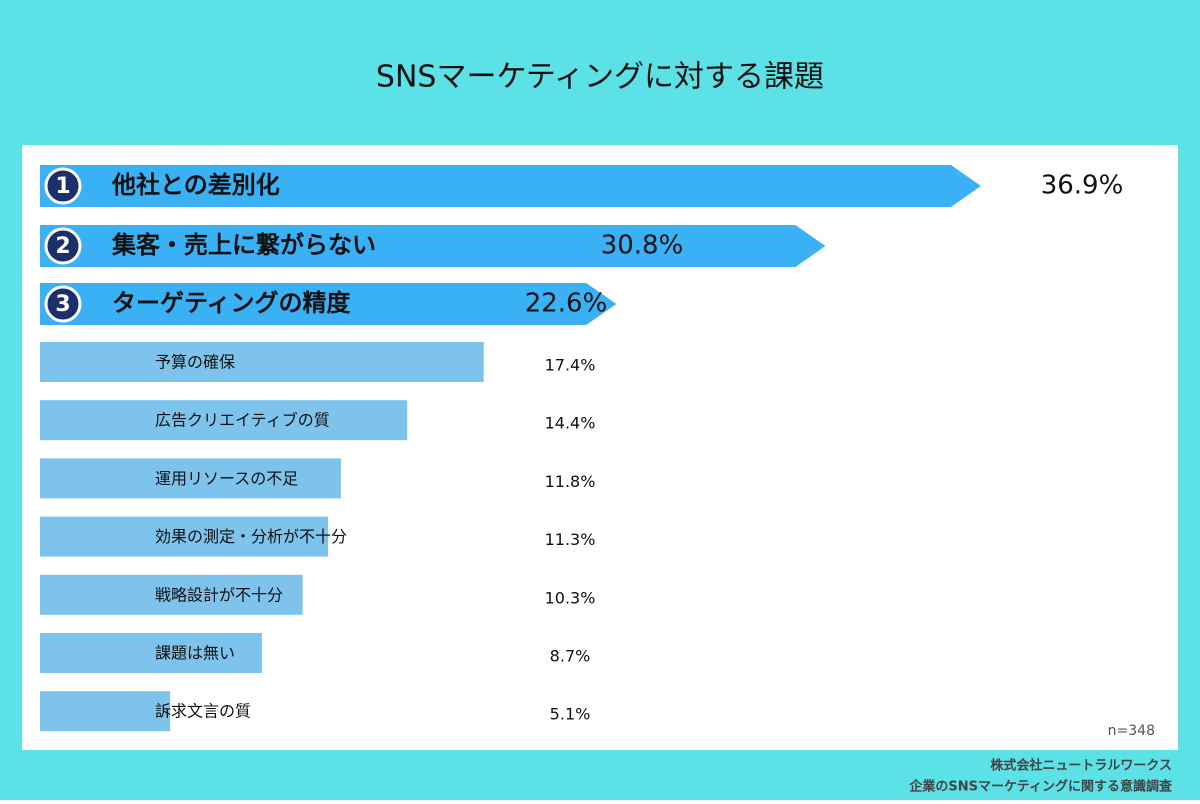 Image resolution: width=1200 pixels, height=804 pixels. What do you see at coordinates (642, 246) in the screenshot?
I see `value-label: 30.8%` at bounding box center [642, 246].